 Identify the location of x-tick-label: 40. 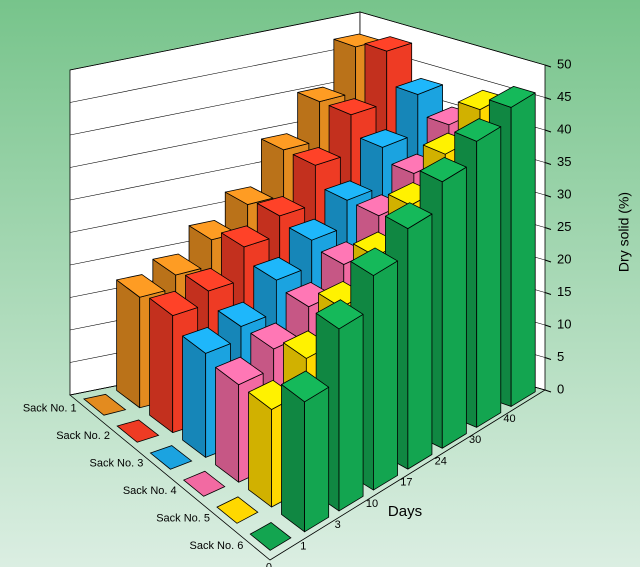
(509, 419).